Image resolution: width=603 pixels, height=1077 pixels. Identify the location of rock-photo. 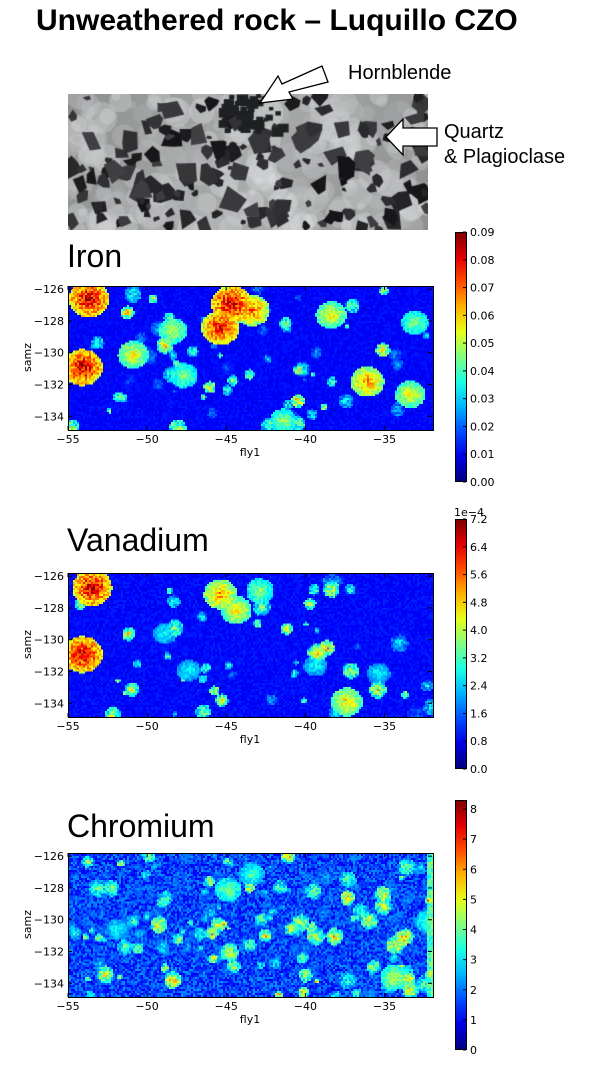
(248, 162).